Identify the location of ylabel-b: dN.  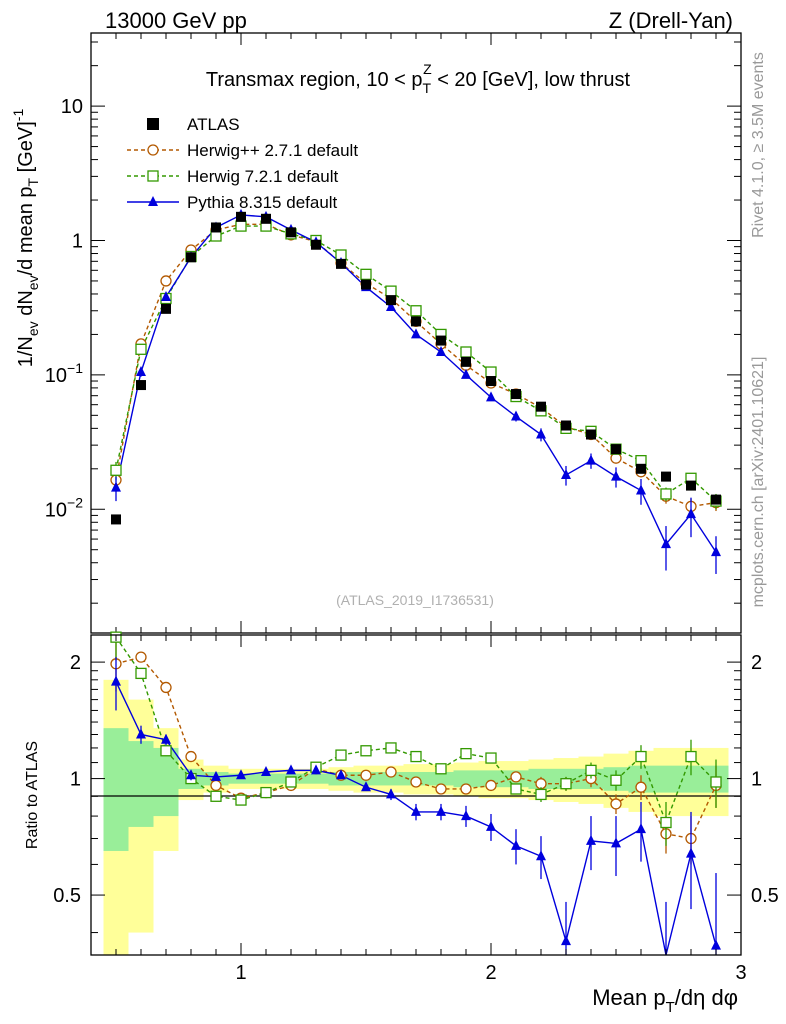
(26, 305).